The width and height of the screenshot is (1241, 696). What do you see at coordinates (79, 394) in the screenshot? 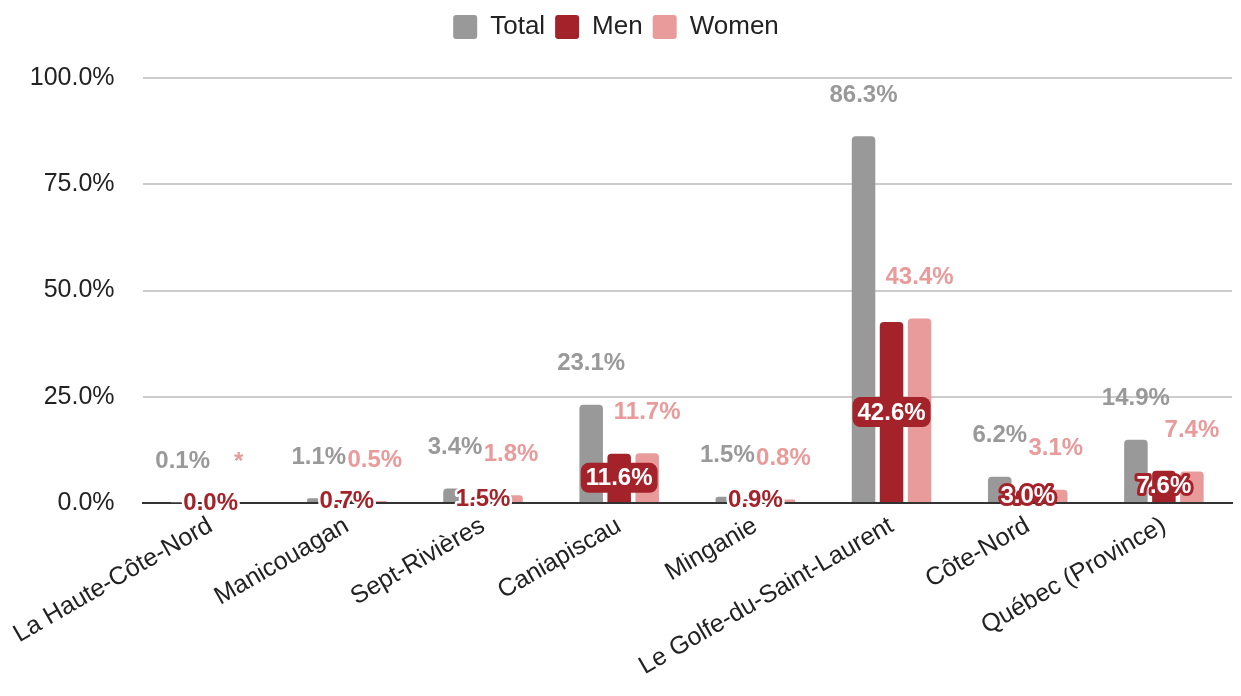
I see `y-tick-label: 25.0%` at bounding box center [79, 394].